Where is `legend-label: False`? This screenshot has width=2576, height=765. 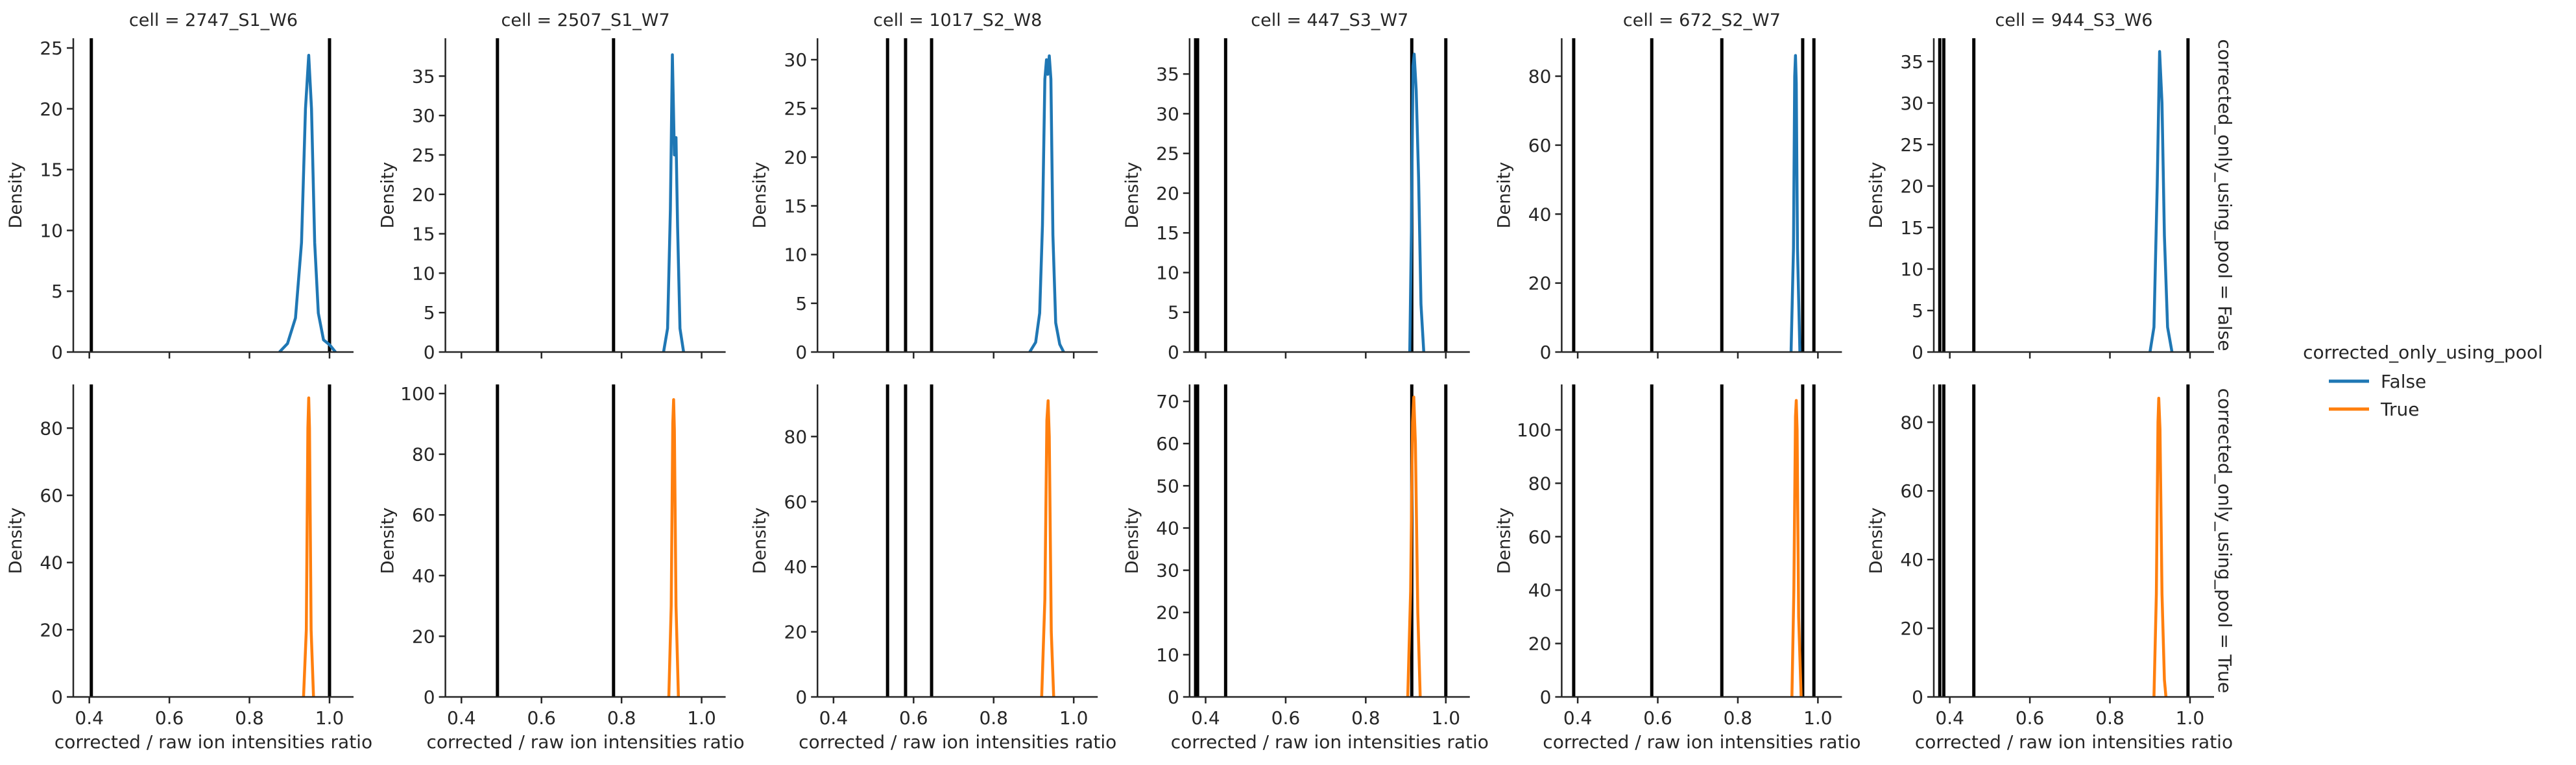
legend-label: False is located at coordinates (2403, 382).